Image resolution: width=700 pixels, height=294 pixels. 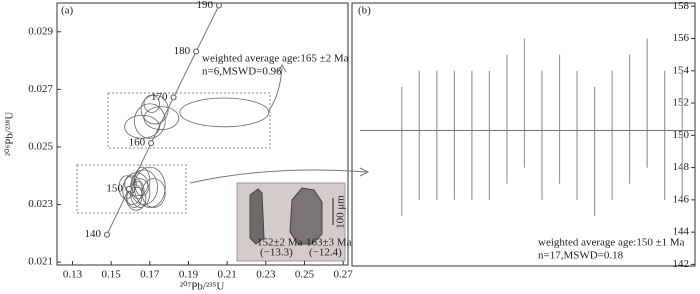 I want to click on x-axis-label: ²⁰⁷Pb/²³⁵U, so click(x=202, y=287).